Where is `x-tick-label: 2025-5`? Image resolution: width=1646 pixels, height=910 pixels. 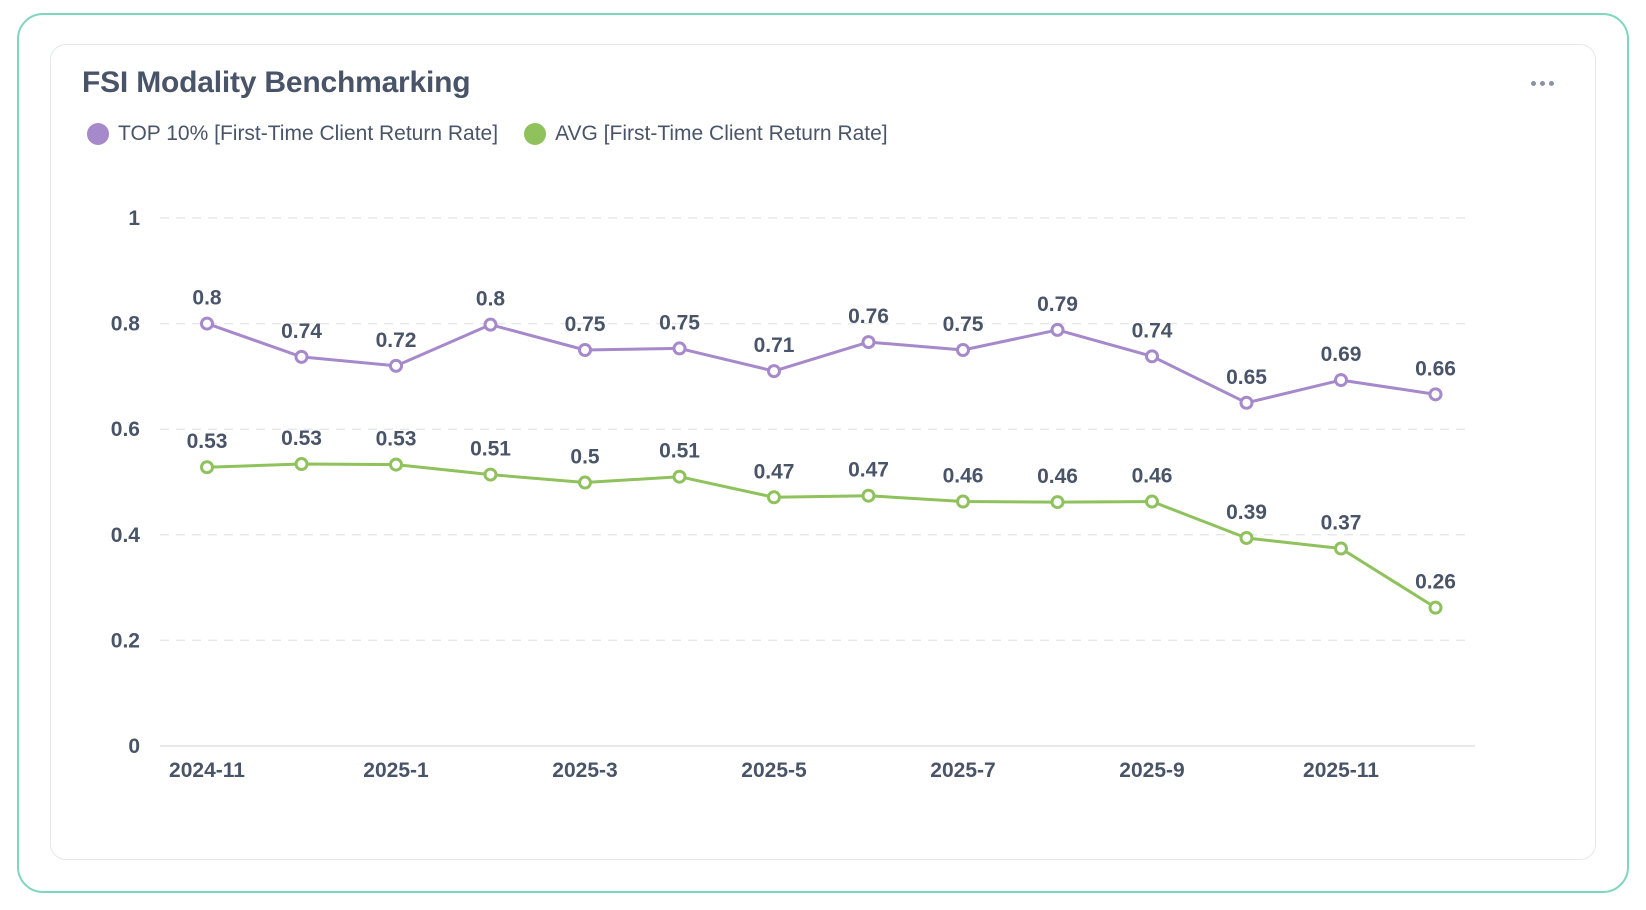 x-tick-label: 2025-5 is located at coordinates (774, 770).